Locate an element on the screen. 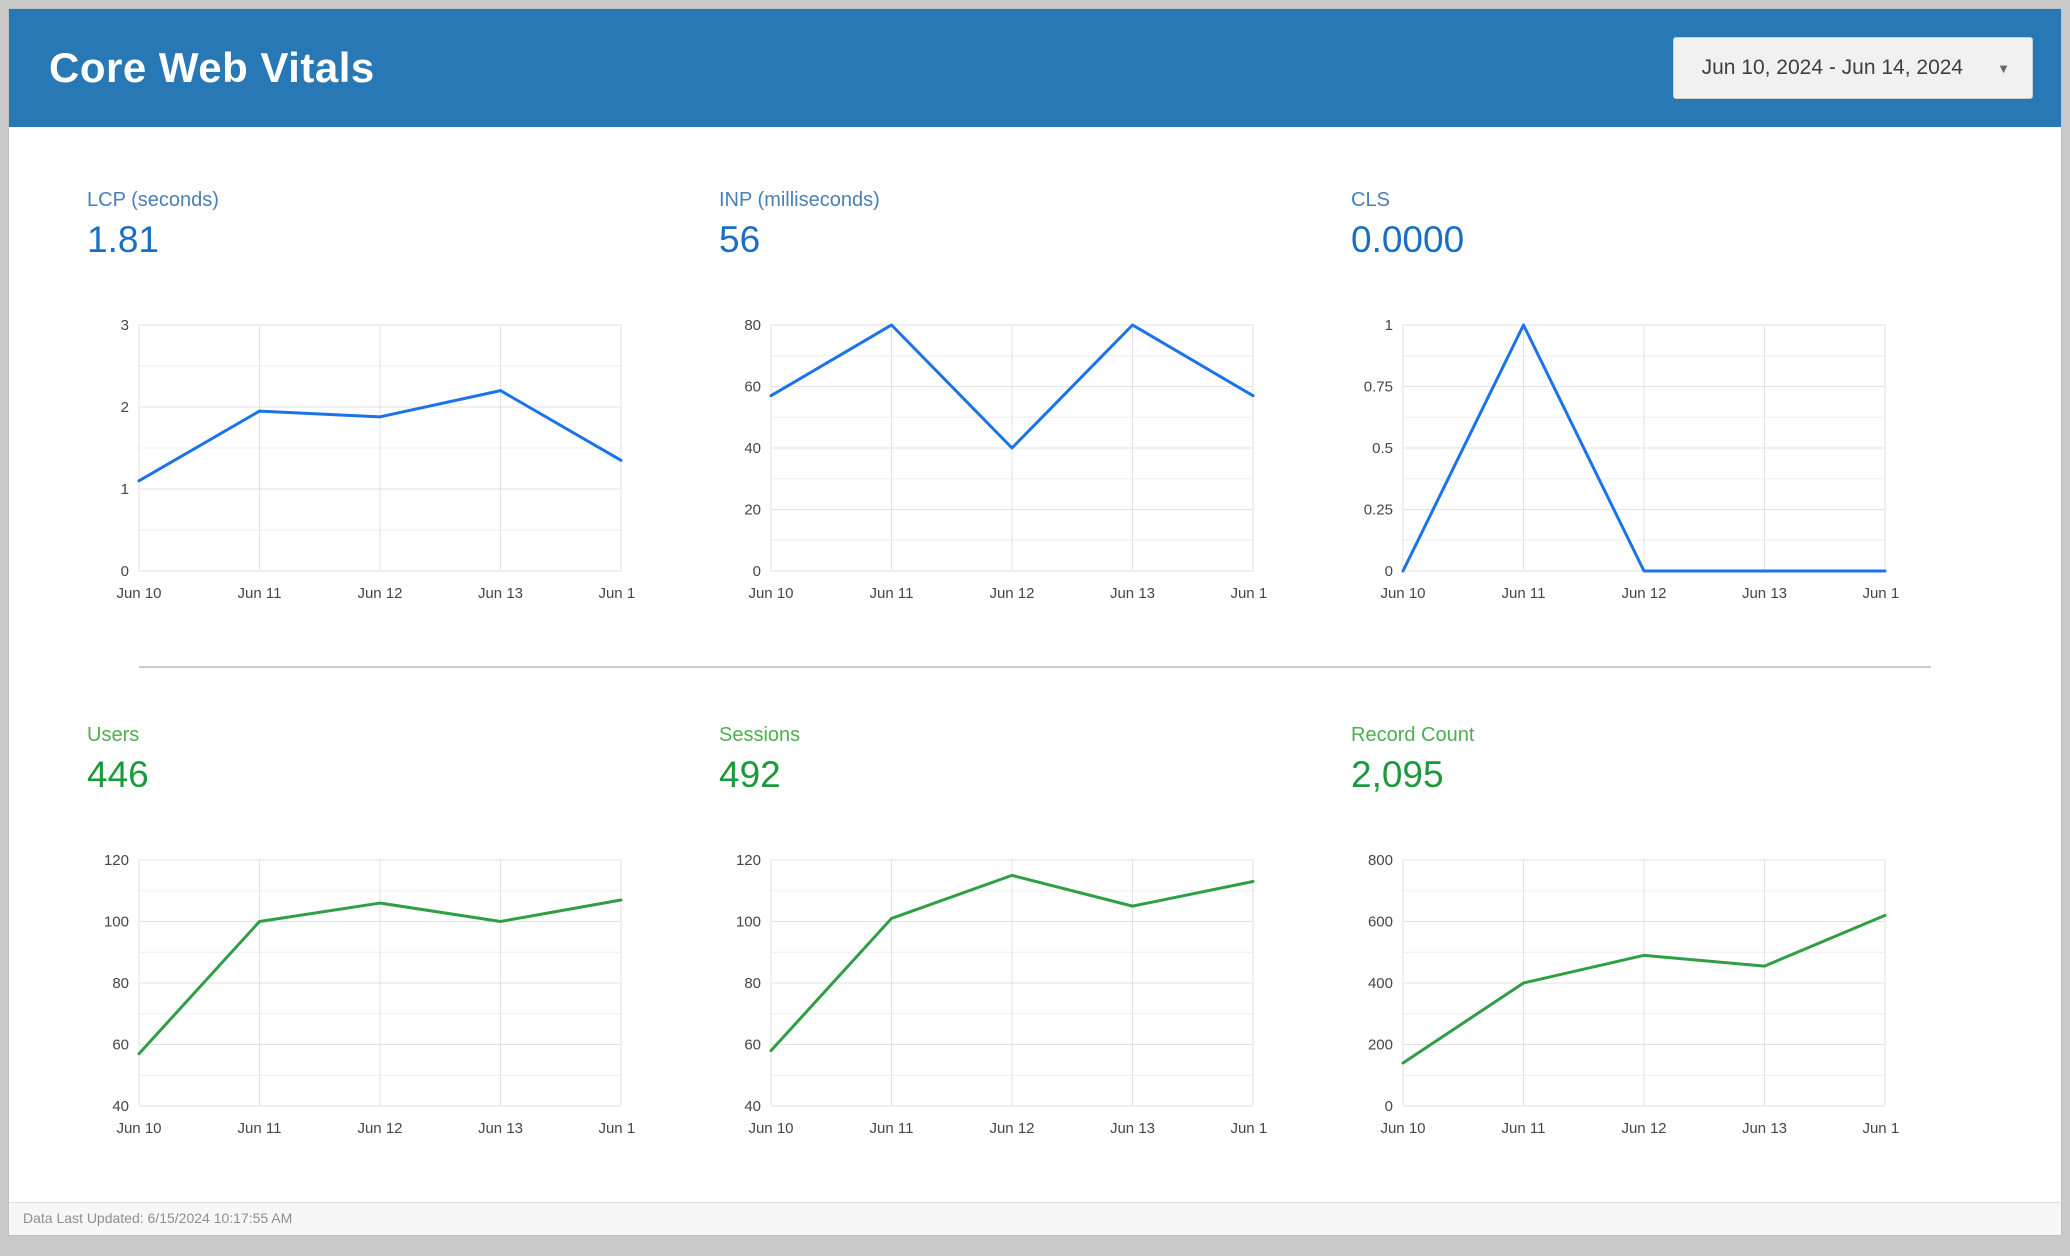  metric-label: Sessions is located at coordinates (760, 735).